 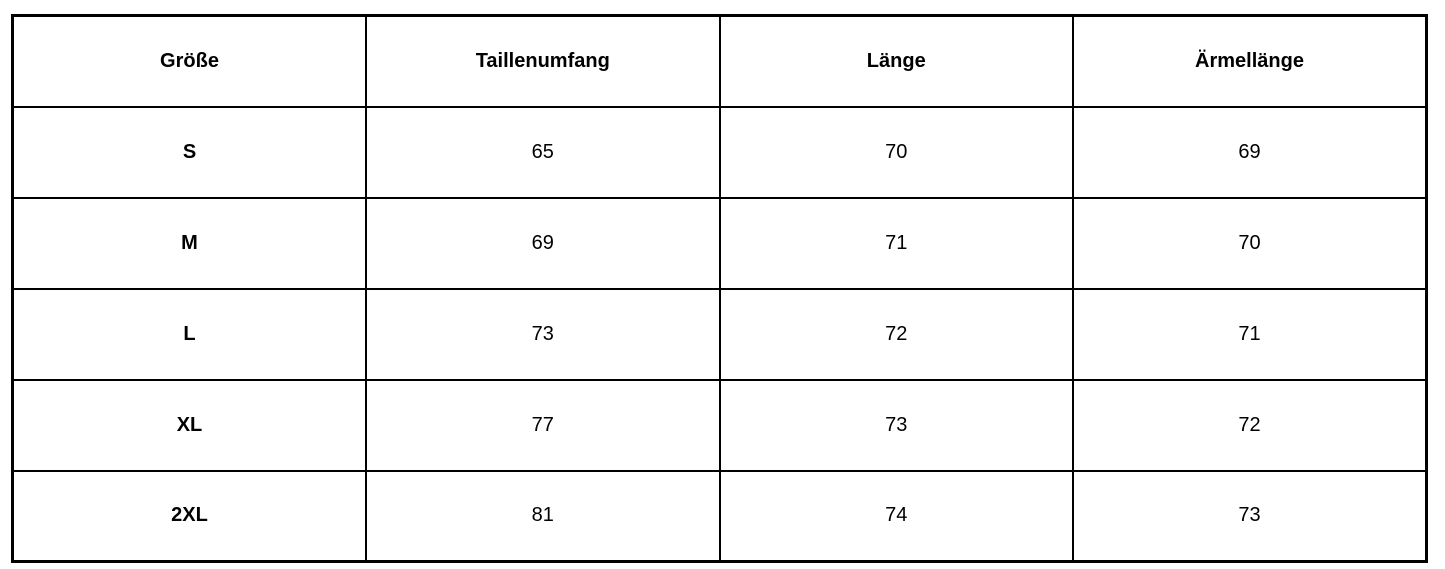 What do you see at coordinates (189, 61) in the screenshot?
I see `header-cell-size: Größe` at bounding box center [189, 61].